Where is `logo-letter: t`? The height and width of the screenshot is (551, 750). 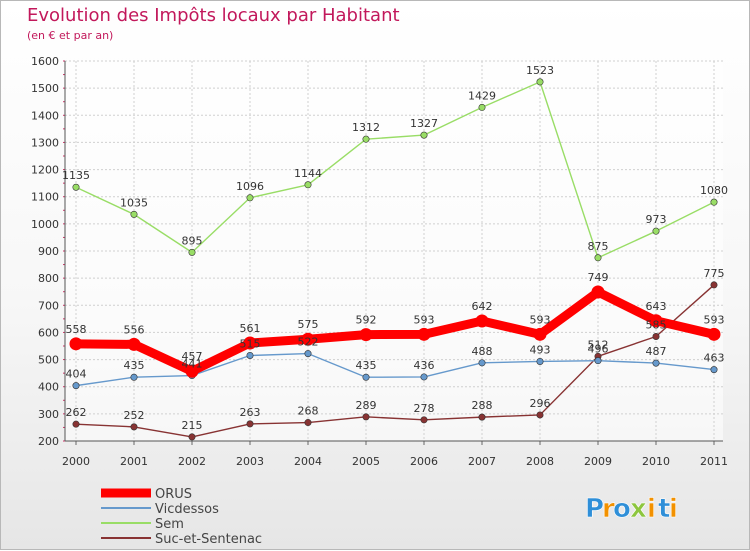
logo-letter: t is located at coordinates (664, 509).